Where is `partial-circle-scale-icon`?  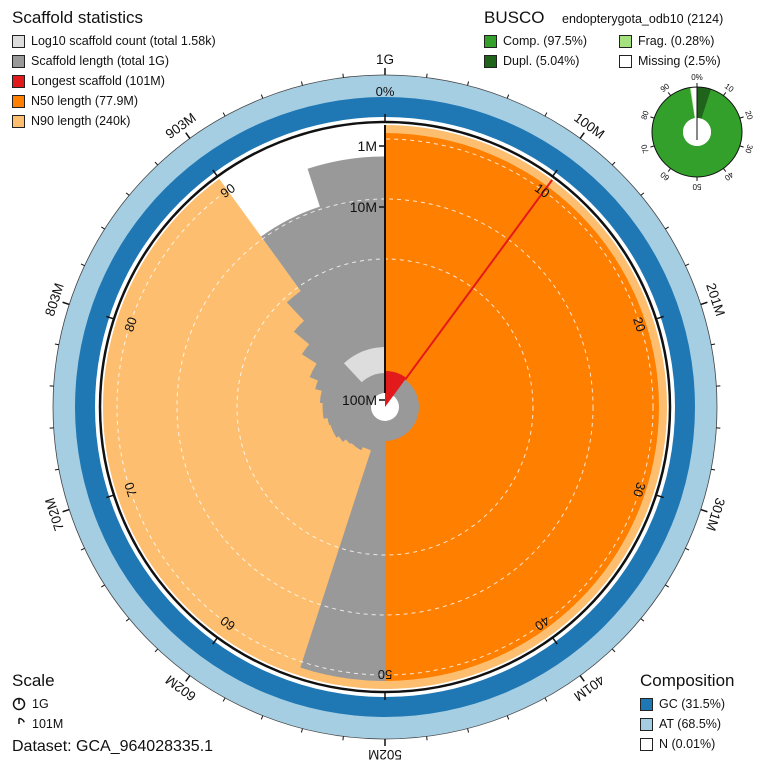 partial-circle-scale-icon is located at coordinates (21, 720).